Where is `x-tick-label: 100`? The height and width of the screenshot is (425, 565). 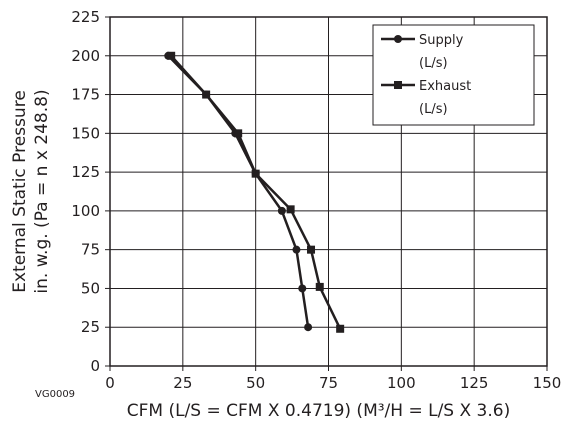 x-tick-label: 100 is located at coordinates (401, 383).